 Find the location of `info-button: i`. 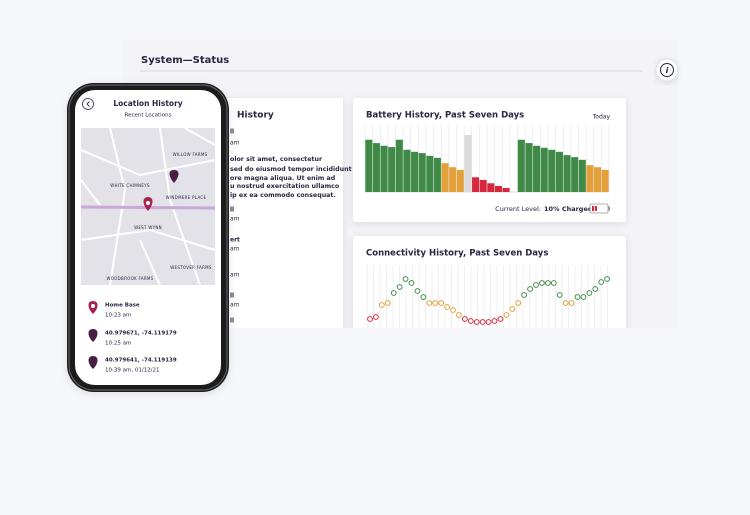

info-button: i is located at coordinates (667, 70).